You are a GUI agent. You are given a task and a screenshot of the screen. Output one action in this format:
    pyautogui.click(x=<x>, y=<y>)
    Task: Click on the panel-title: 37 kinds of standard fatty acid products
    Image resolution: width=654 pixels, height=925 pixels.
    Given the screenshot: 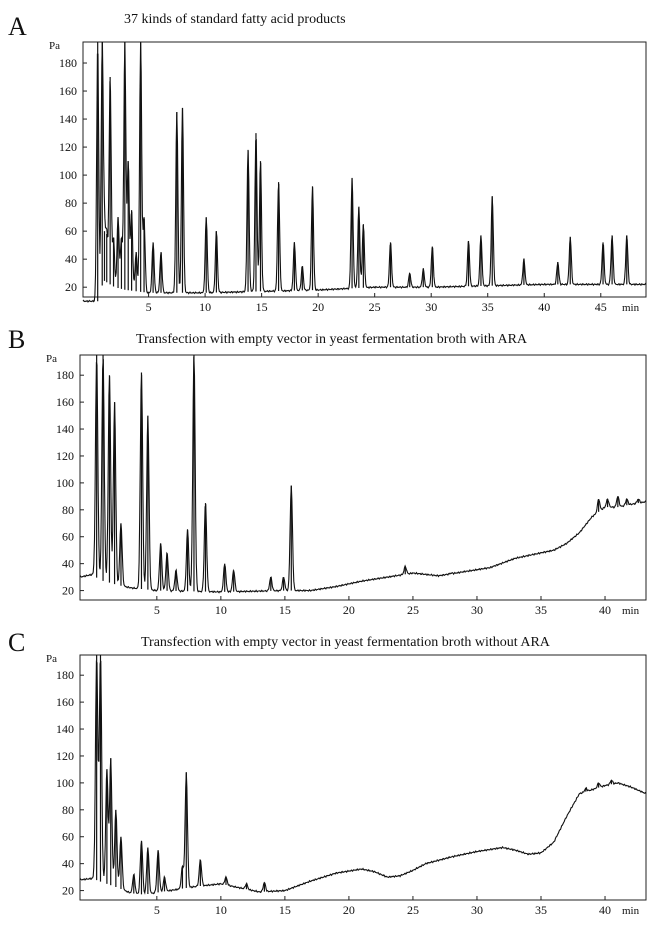 What is the action you would take?
    pyautogui.click(x=235, y=19)
    